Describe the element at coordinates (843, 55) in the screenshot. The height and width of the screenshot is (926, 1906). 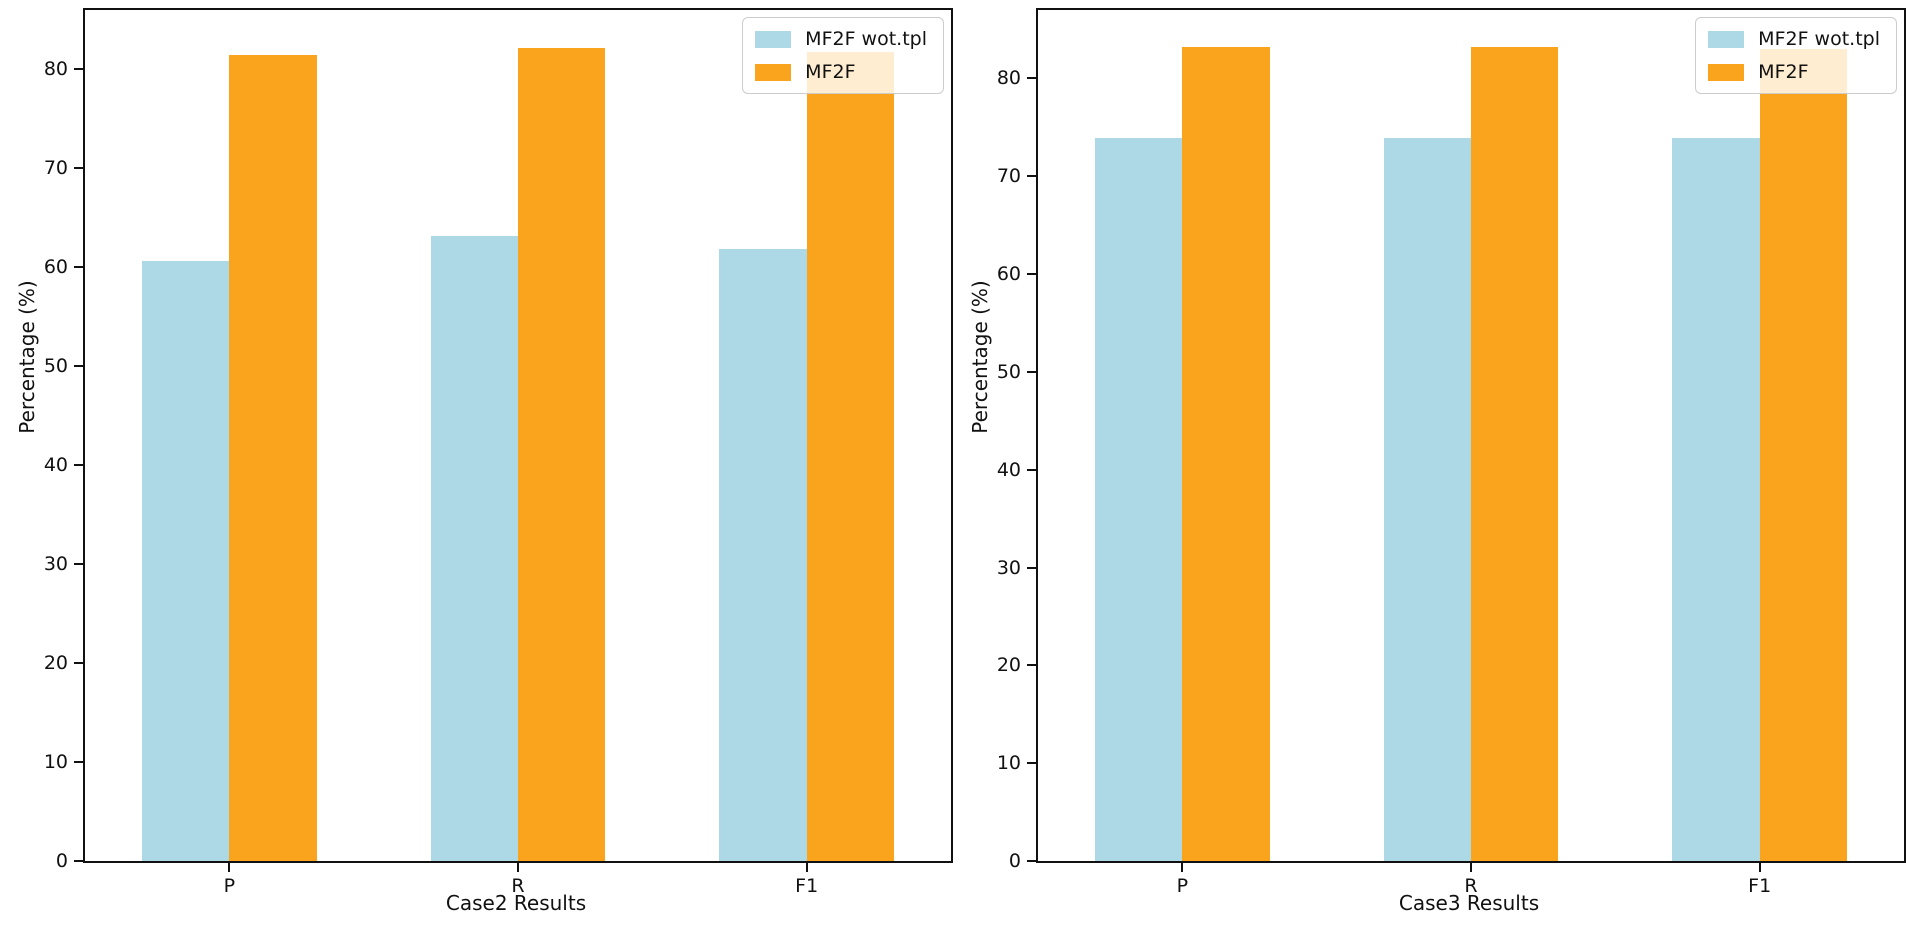
I see `legend-case2: MF2F wot.tpl MF2F` at that location.